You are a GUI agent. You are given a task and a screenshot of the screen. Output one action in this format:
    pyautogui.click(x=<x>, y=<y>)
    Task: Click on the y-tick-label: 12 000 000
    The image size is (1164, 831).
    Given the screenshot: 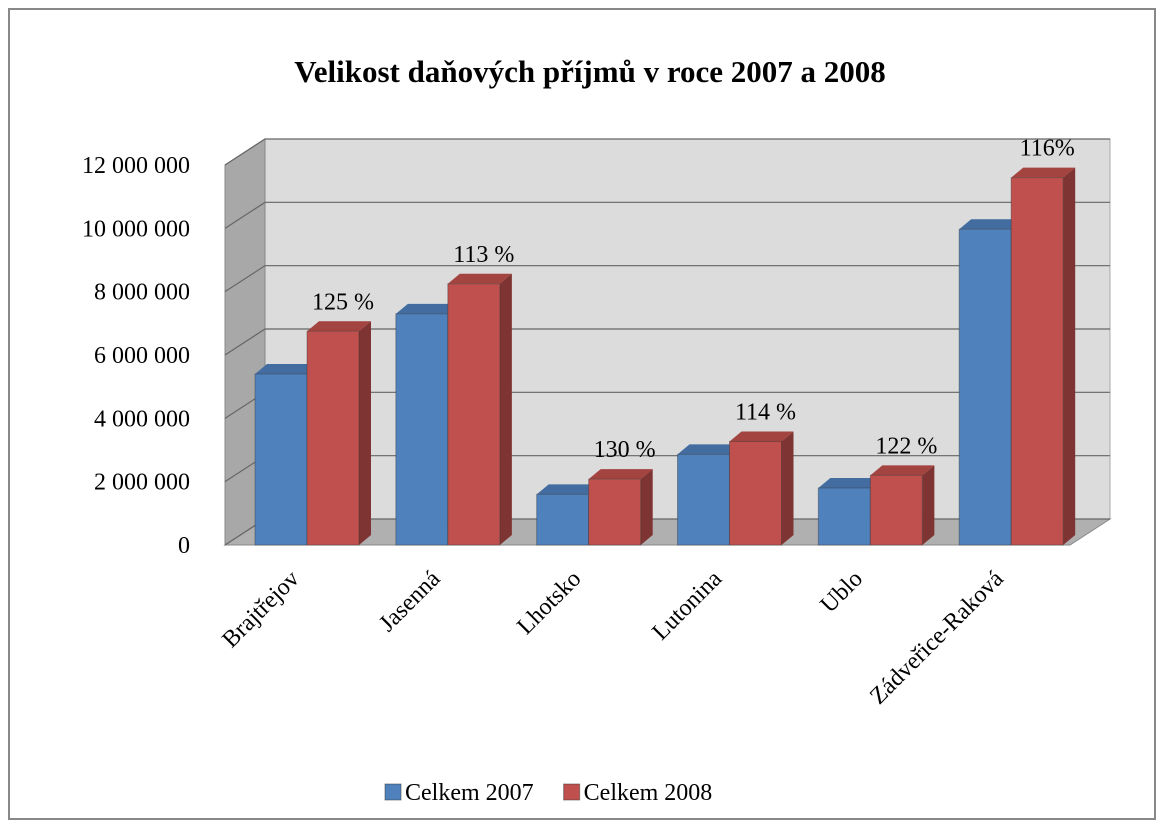 What is the action you would take?
    pyautogui.click(x=136, y=166)
    